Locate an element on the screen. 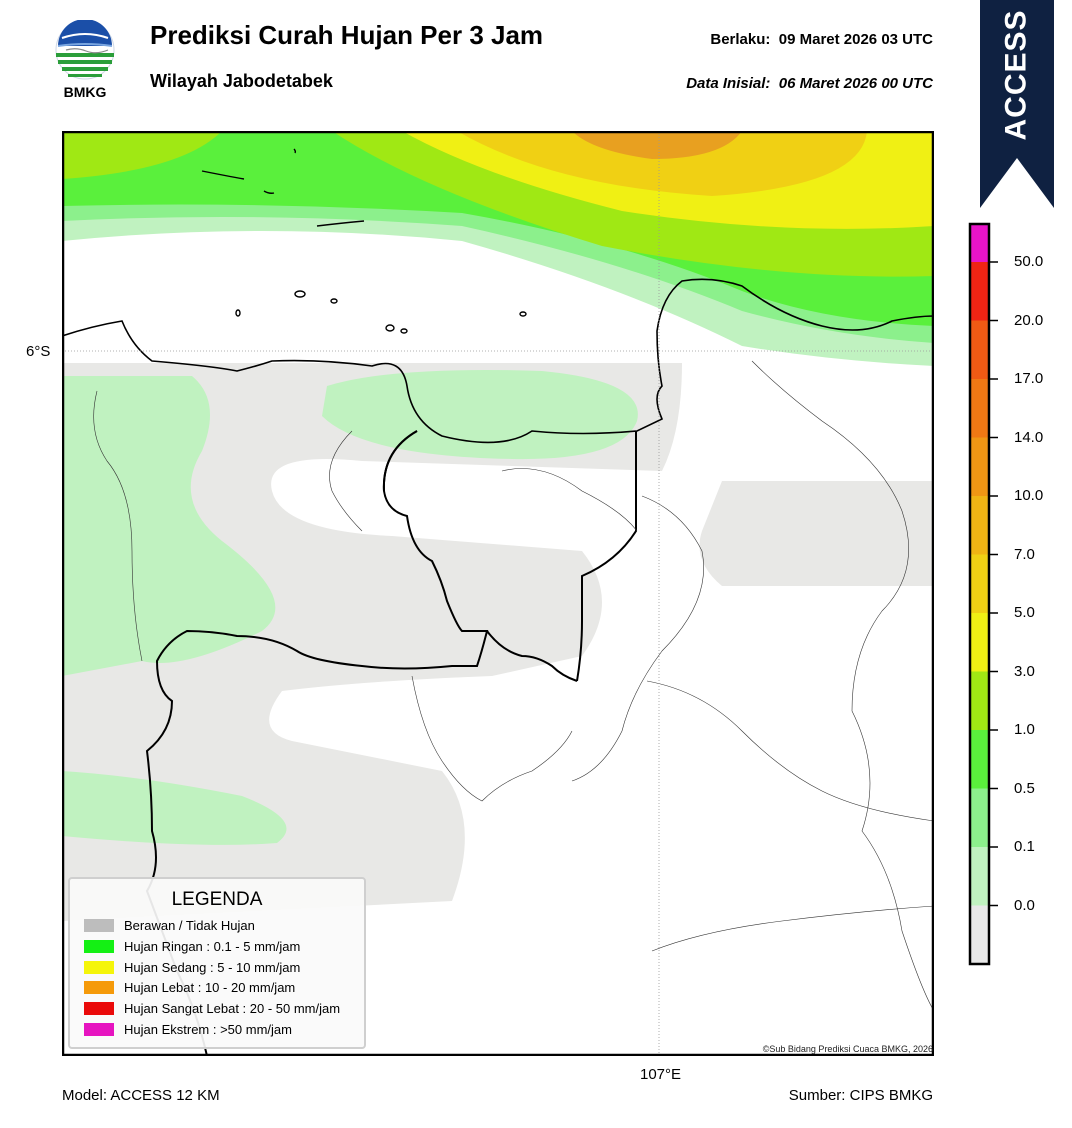 Image resolution: width=1072 pixels, height=1128 pixels. longitude-label: 107°E is located at coordinates (661, 1074).